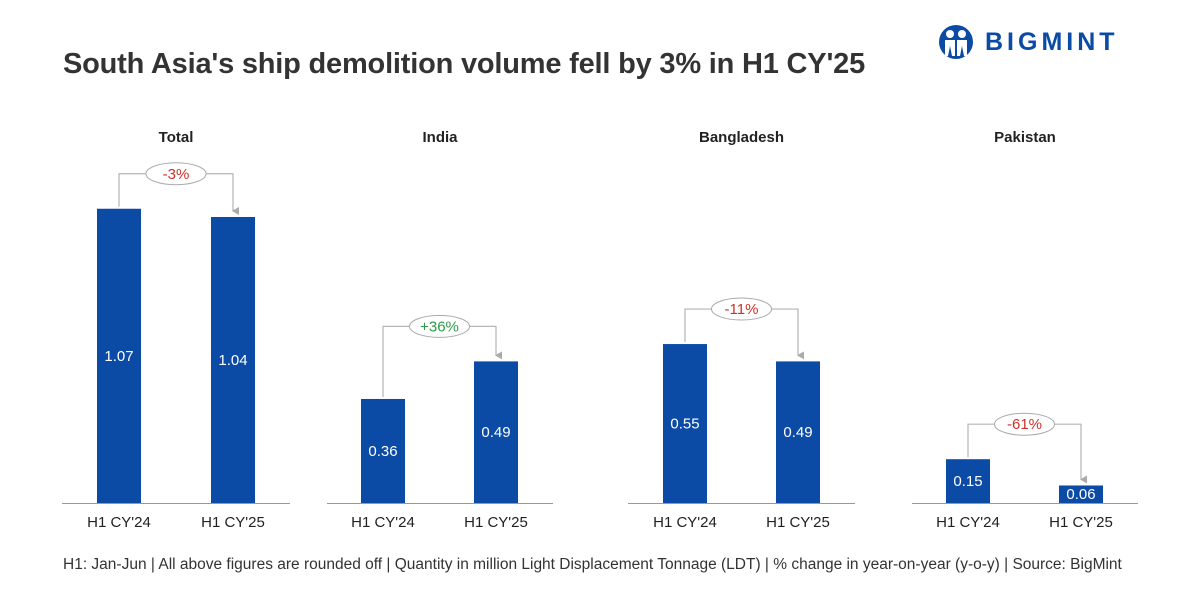  I want to click on bigmint-logo: BIGMINT, so click(1028, 42).